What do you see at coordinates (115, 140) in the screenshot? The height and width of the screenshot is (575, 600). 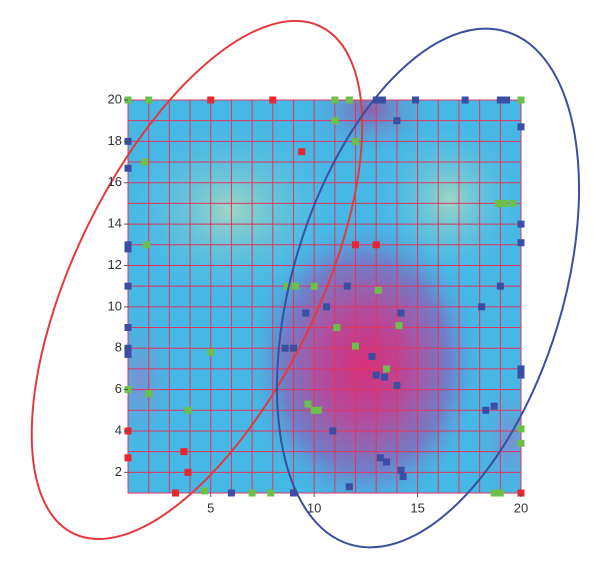 I see `y-tick-label: 18` at bounding box center [115, 140].